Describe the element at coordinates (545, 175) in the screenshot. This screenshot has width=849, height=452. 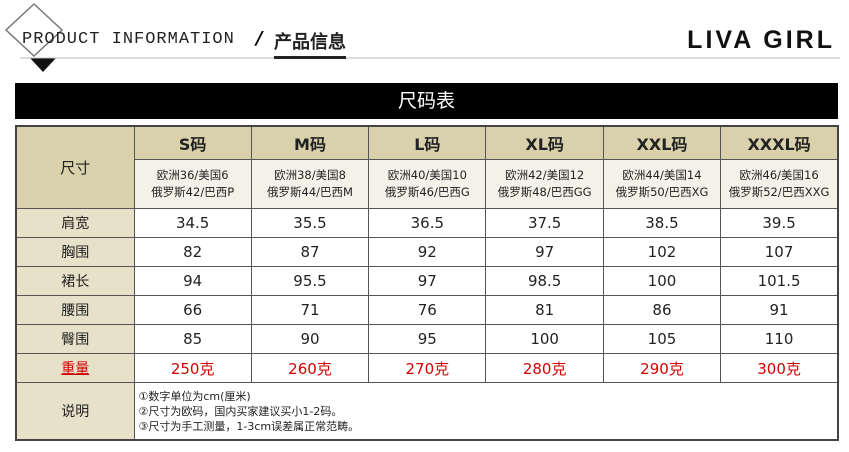
I see `region-line: 欧洲42/美国12` at that location.